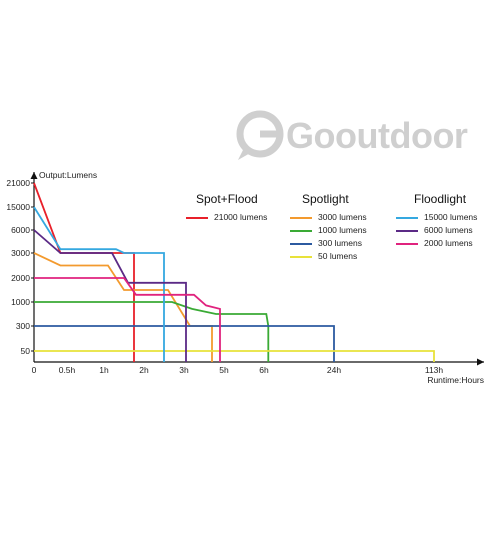  I want to click on x-tick-label: 0.5h, so click(67, 370).